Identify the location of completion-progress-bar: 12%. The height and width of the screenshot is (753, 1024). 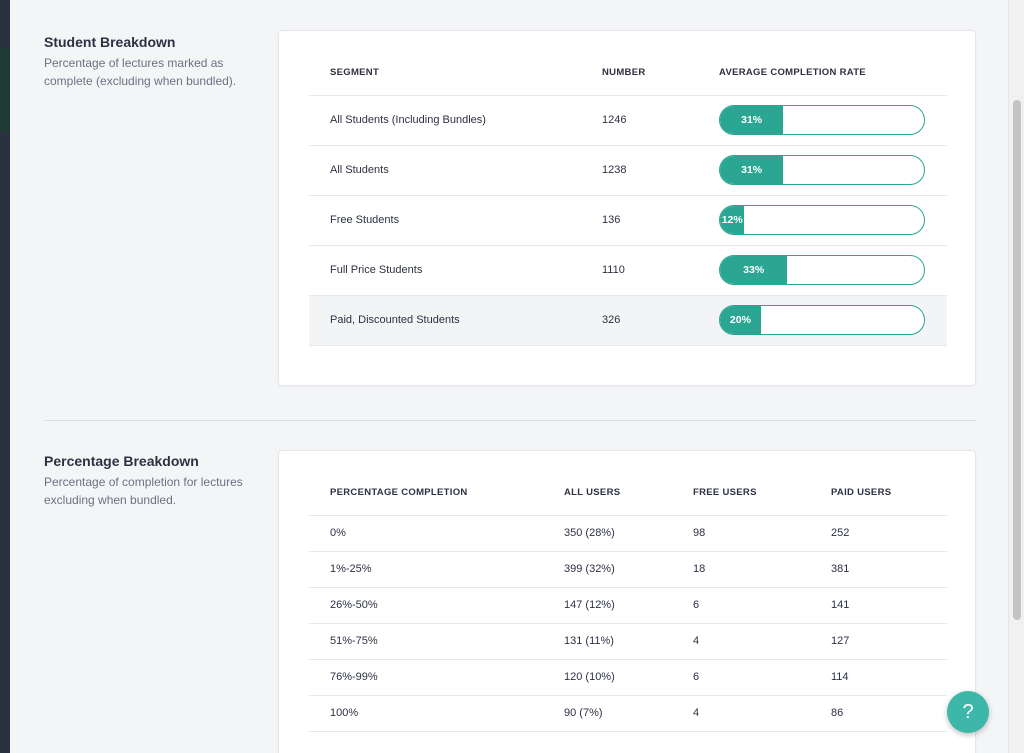
(822, 220).